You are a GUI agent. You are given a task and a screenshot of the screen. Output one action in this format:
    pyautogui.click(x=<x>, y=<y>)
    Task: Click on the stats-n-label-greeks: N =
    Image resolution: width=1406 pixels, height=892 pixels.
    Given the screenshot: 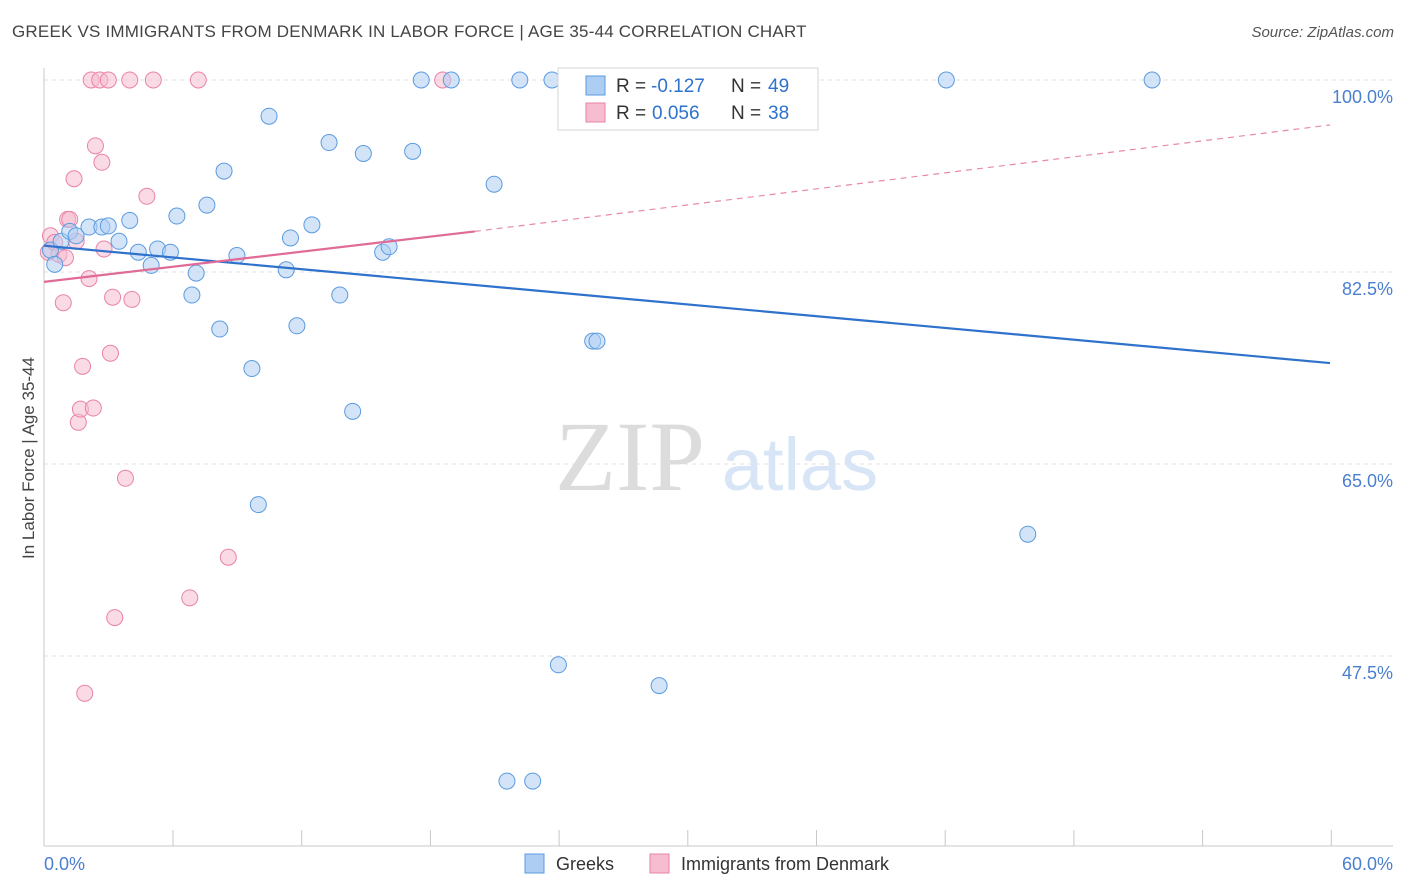 What is the action you would take?
    pyautogui.click(x=746, y=86)
    